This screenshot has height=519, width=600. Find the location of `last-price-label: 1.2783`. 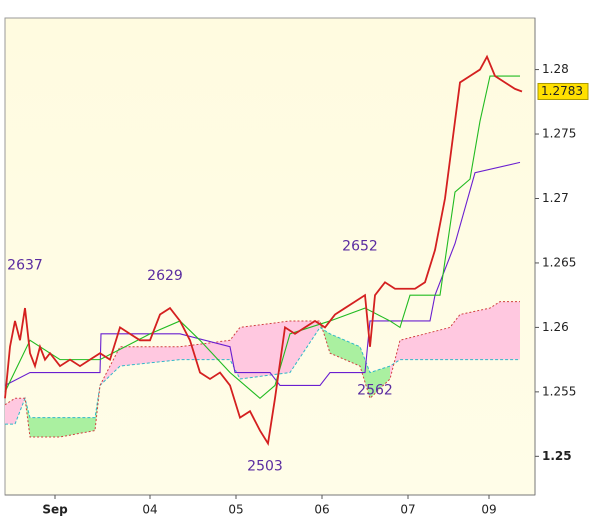

last-price-label: 1.2783 is located at coordinates (562, 91).